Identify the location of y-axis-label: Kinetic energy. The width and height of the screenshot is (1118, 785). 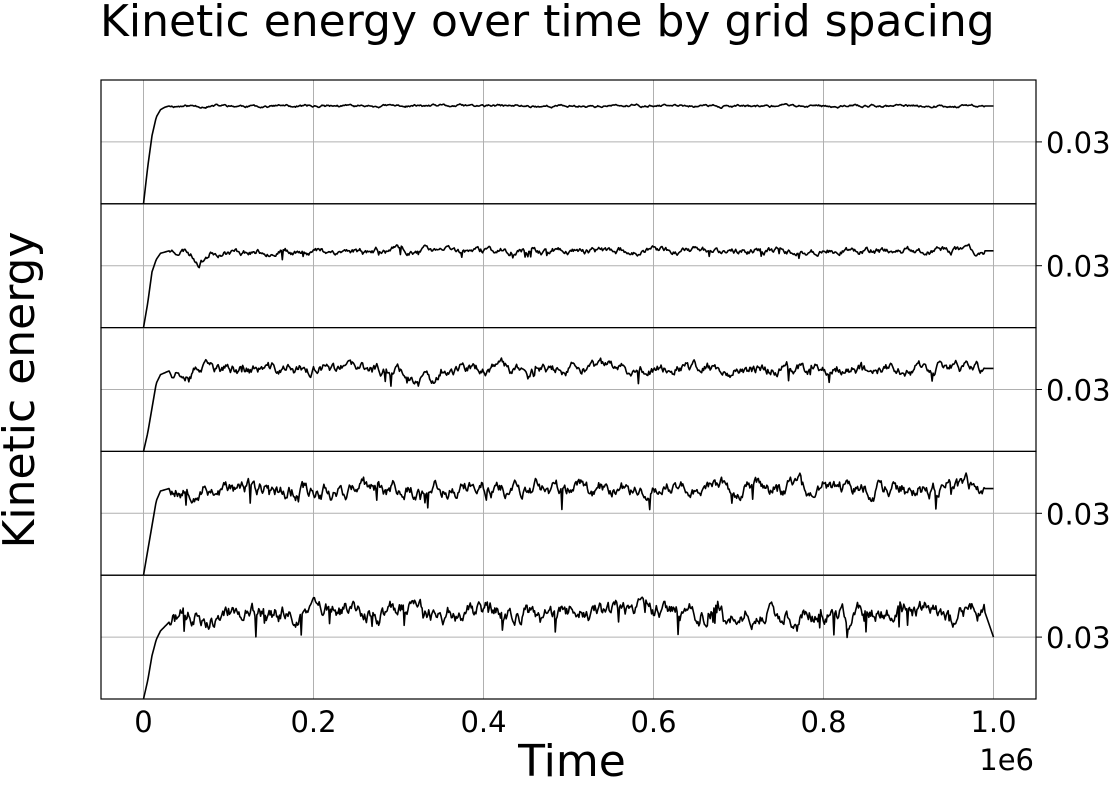
(22, 389).